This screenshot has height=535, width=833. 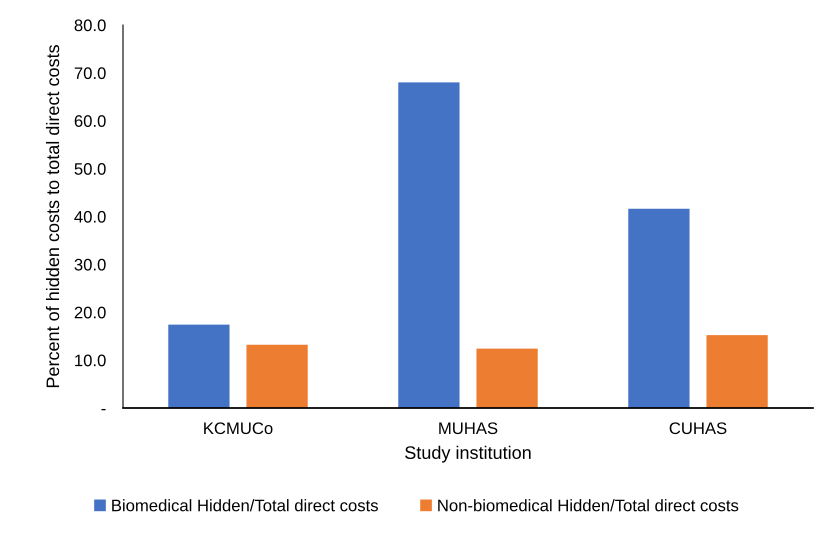 I want to click on x-axis-title: Study institution, so click(x=468, y=454).